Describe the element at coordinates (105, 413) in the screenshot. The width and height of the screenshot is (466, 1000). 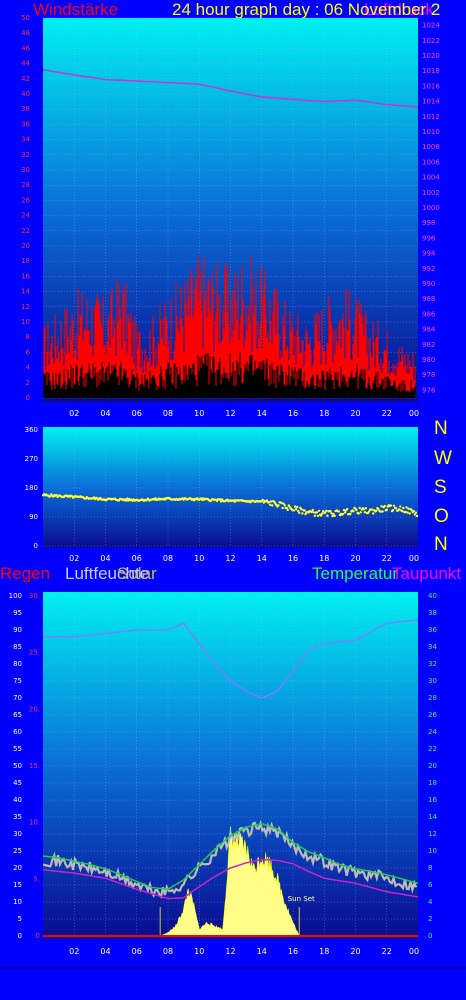
I see `panel1-xtick: 04` at that location.